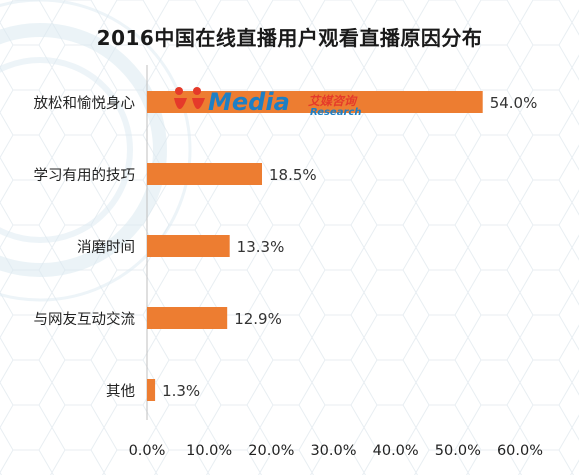 Image resolution: width=579 pixels, height=475 pixels. I want to click on data-label: 54.0%, so click(514, 103).